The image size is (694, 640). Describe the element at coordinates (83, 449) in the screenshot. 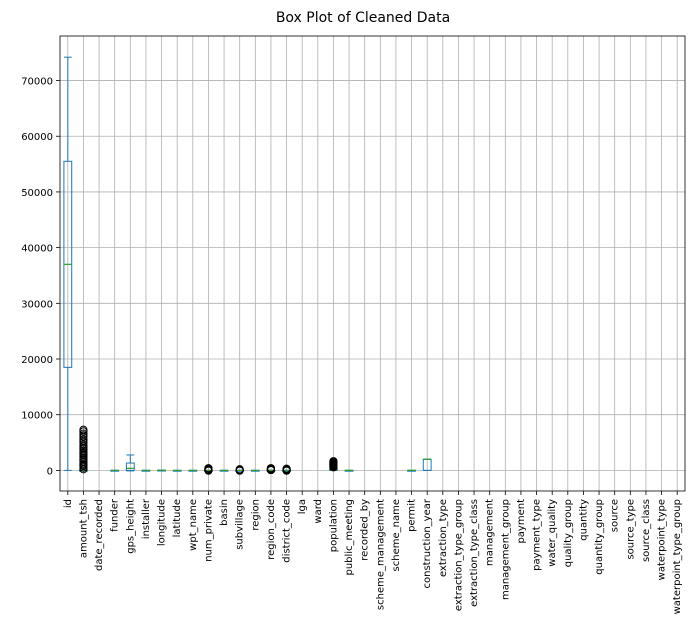

I see `box-amount_tsh` at that location.